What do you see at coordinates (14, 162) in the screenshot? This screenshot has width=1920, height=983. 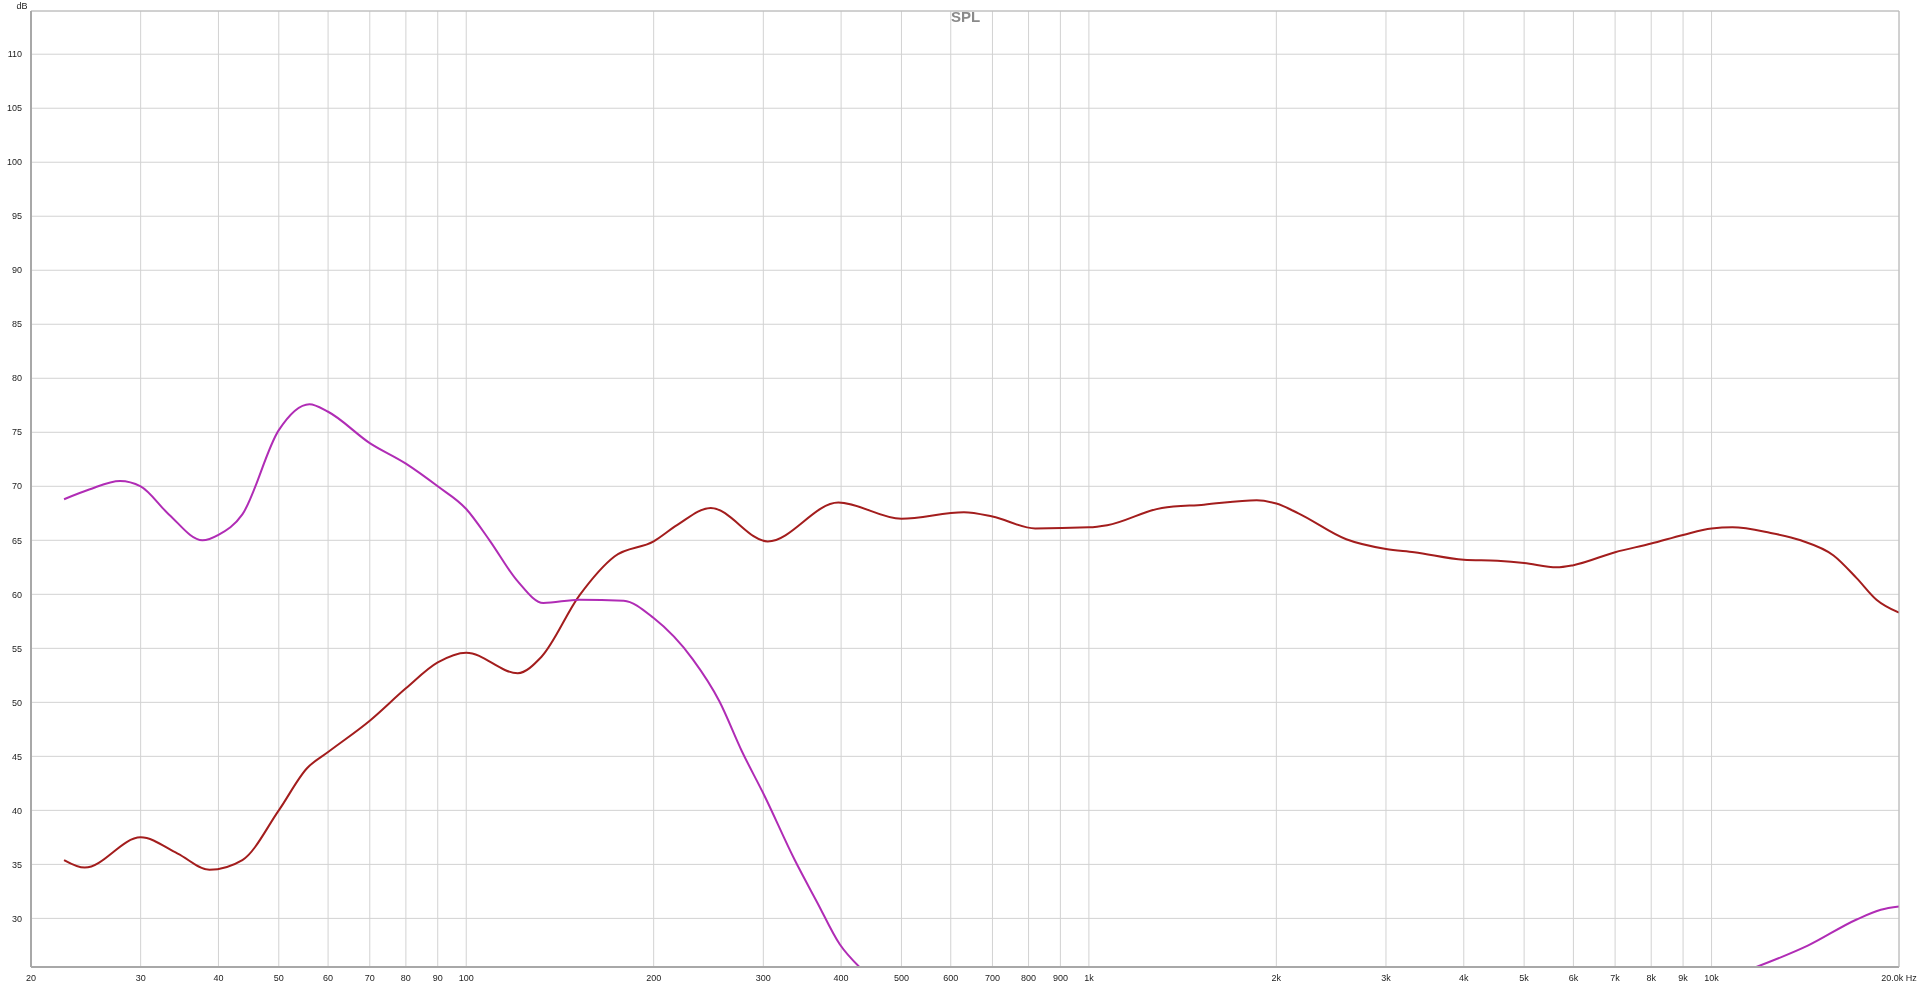 I see `y-tick-label: 100` at bounding box center [14, 162].